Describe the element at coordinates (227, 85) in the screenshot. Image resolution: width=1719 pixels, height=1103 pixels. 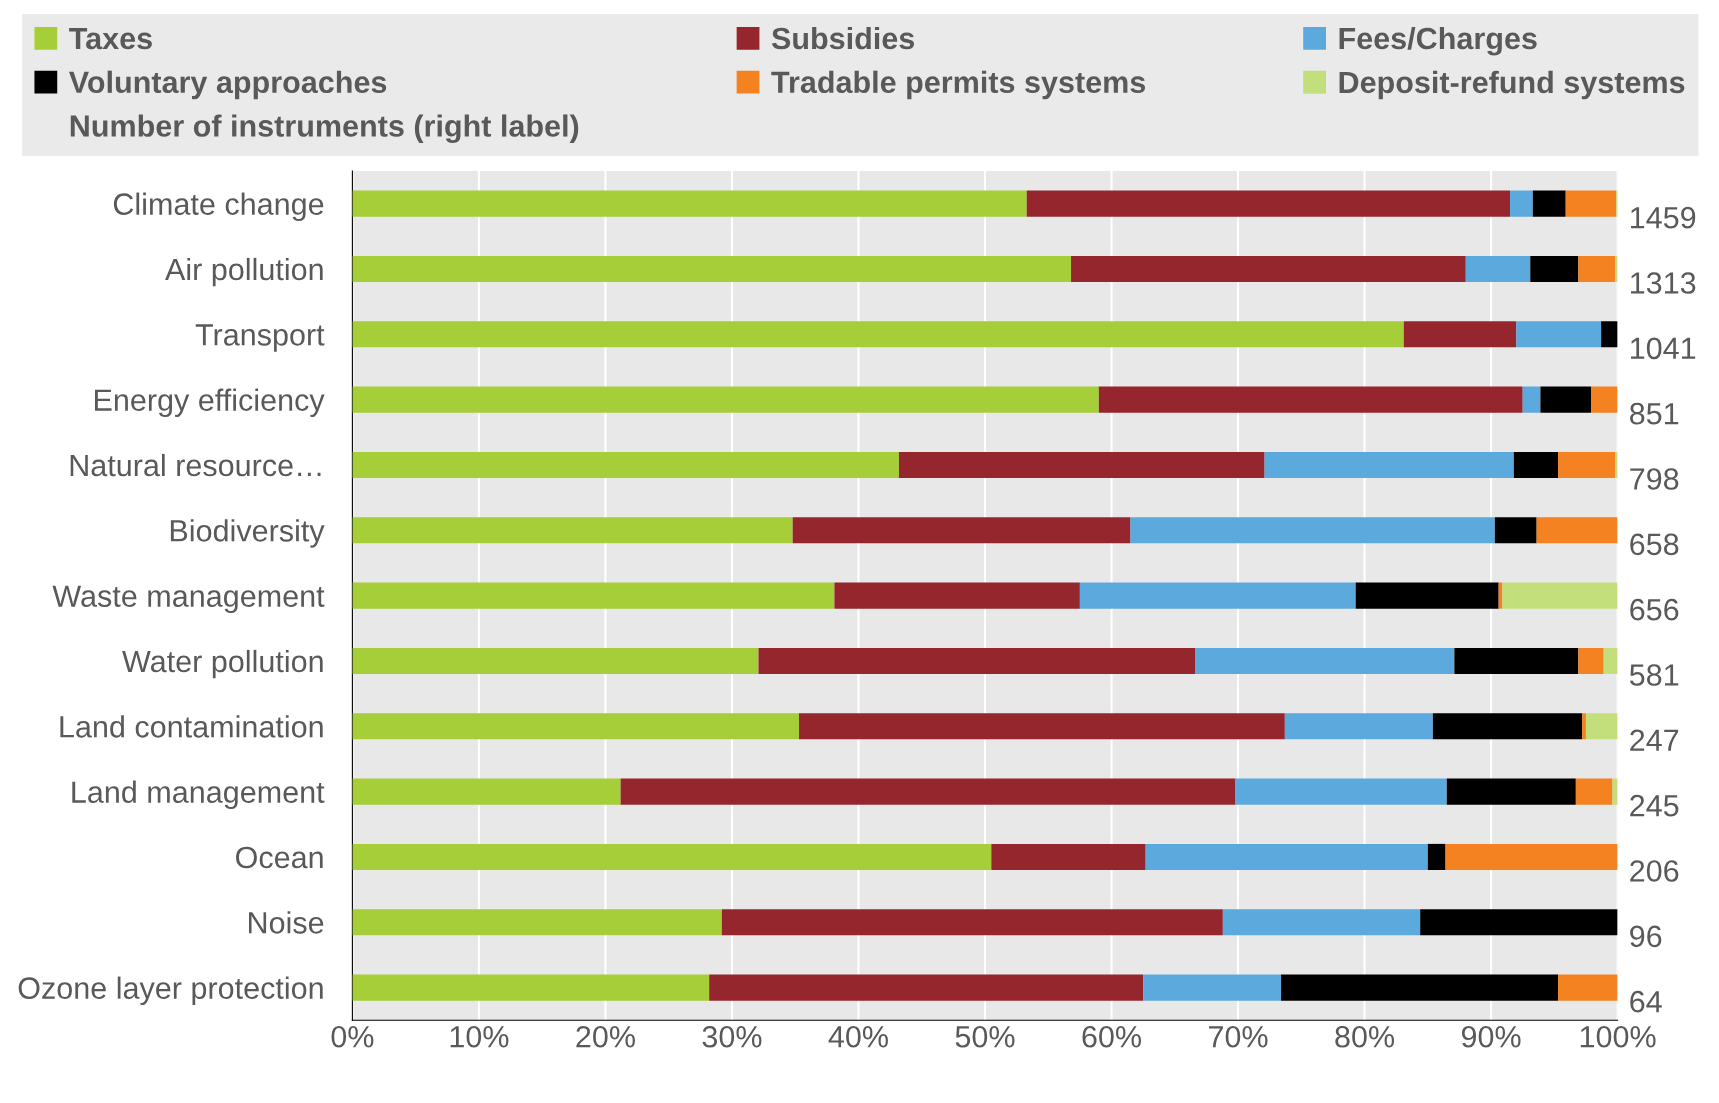
I see `legend-label: Voluntary approaches` at that location.